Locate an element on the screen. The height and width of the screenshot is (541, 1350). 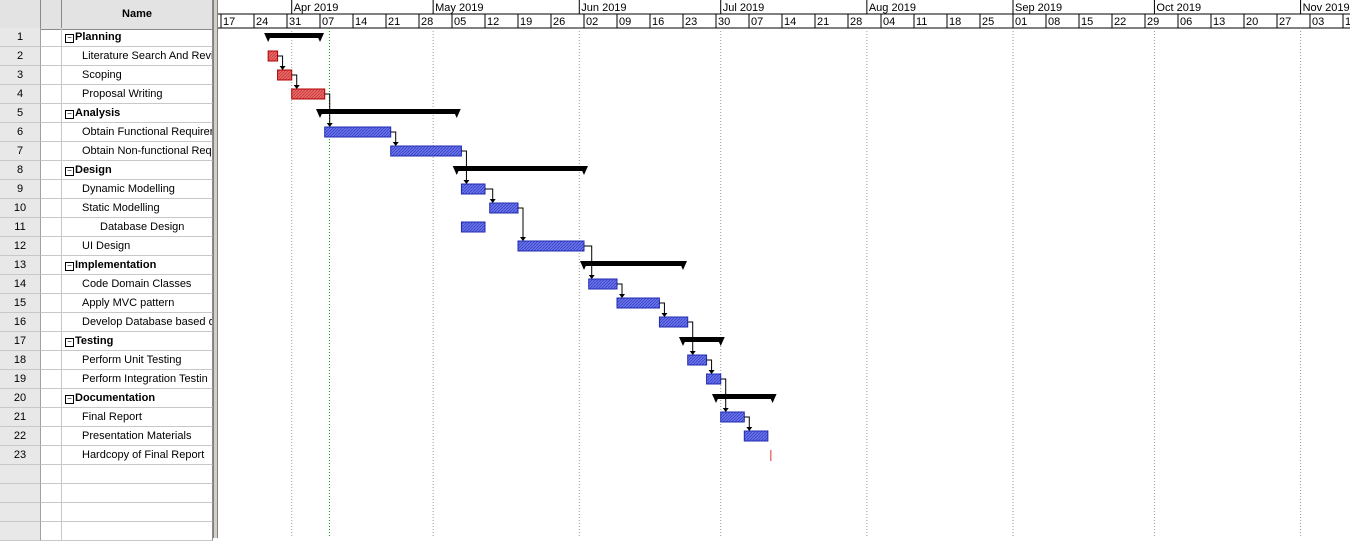
task-name-cell: Obtain Non-functional Requ is located at coordinates (137, 151).